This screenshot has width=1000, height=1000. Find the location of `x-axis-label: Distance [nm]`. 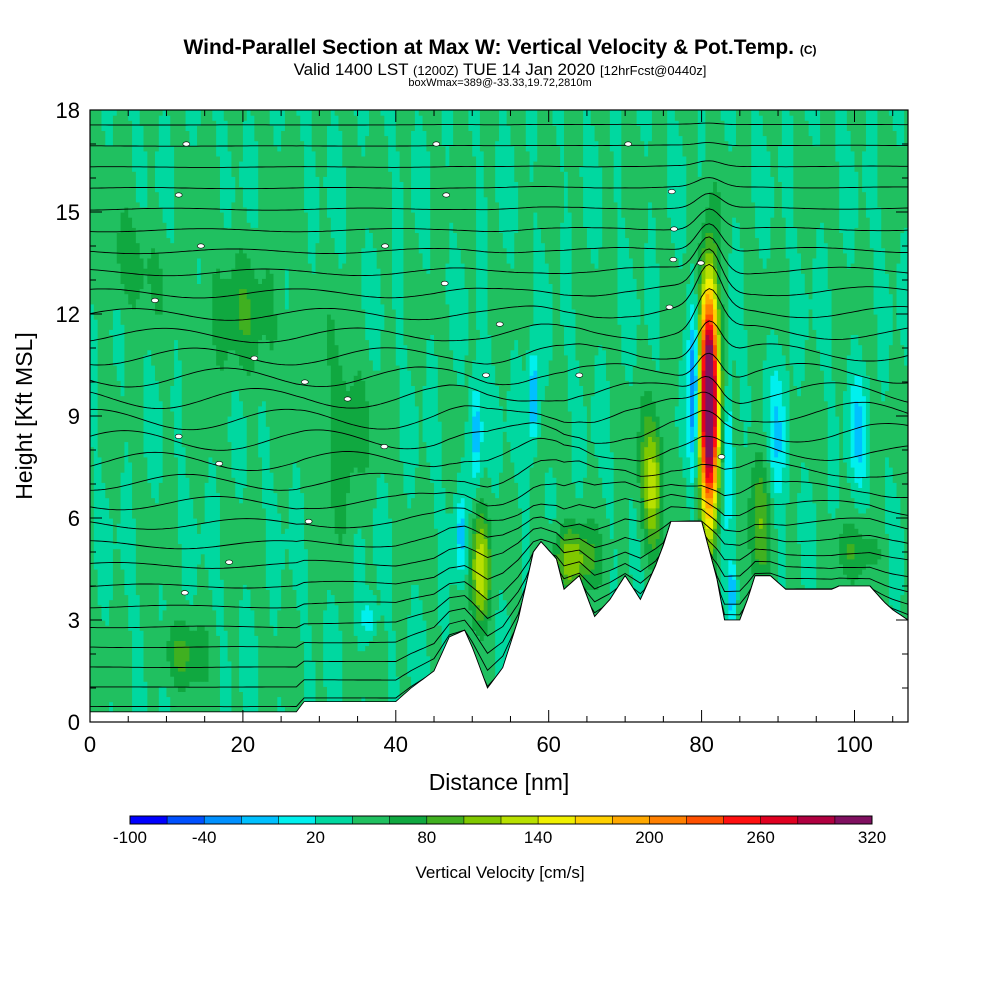

x-axis-label: Distance [nm] is located at coordinates (499, 782).